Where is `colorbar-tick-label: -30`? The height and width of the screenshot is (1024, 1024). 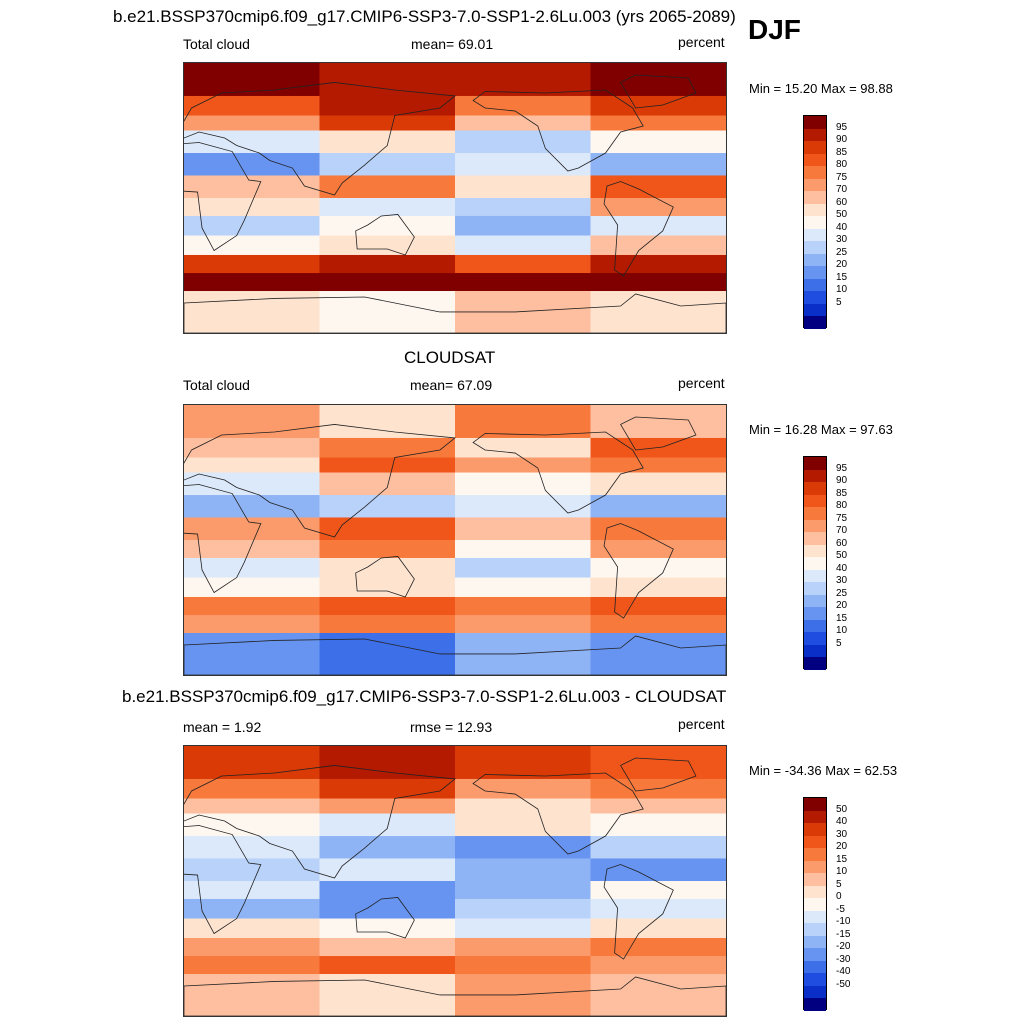 colorbar-tick-label: -30 is located at coordinates (843, 959).